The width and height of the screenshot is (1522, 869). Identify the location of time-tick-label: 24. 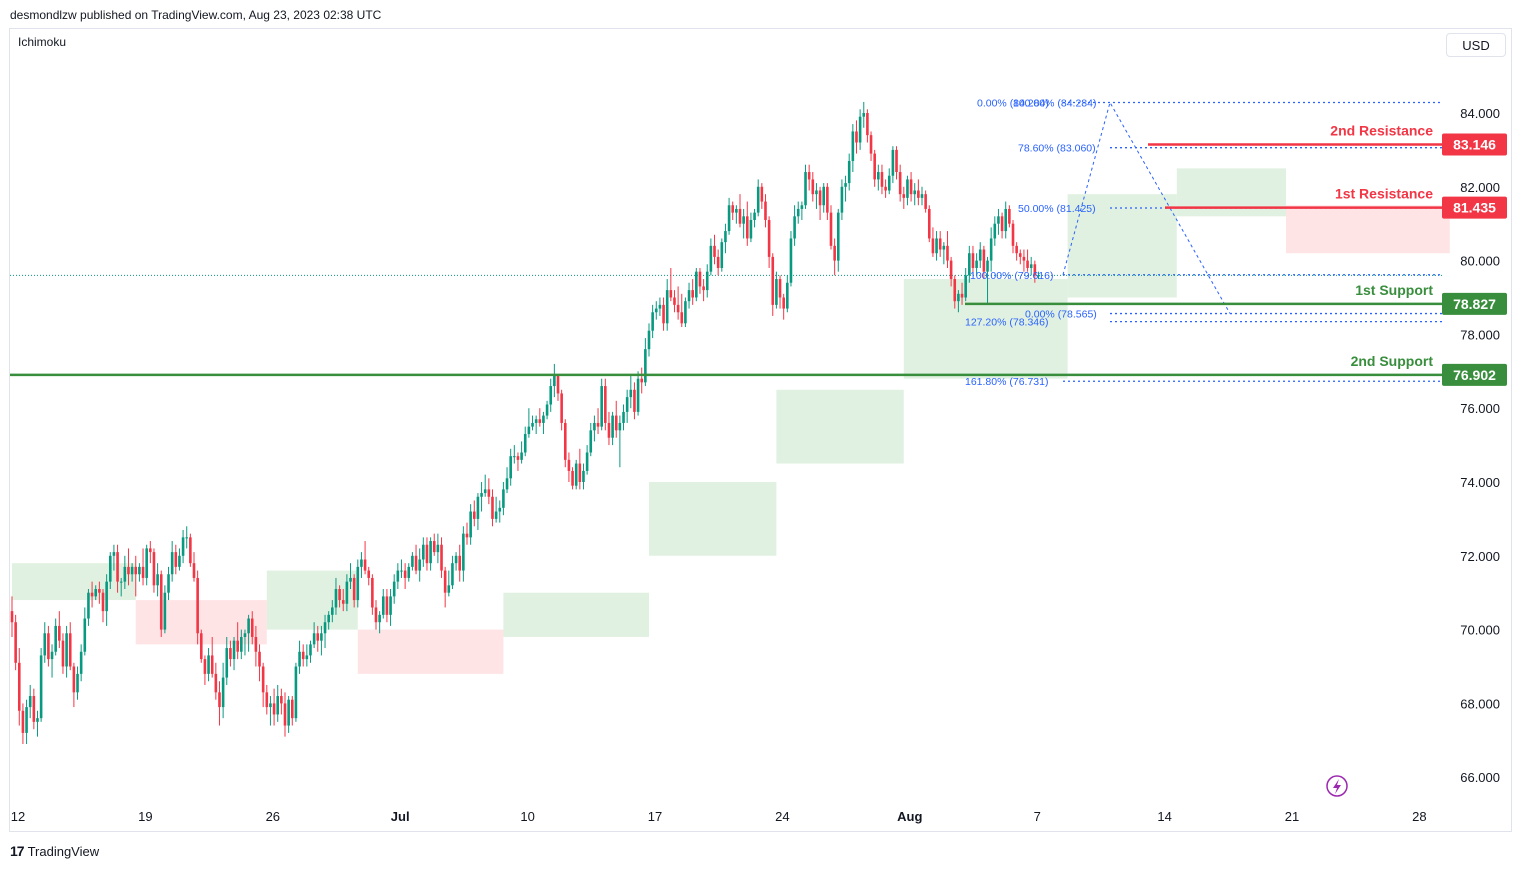
(782, 816).